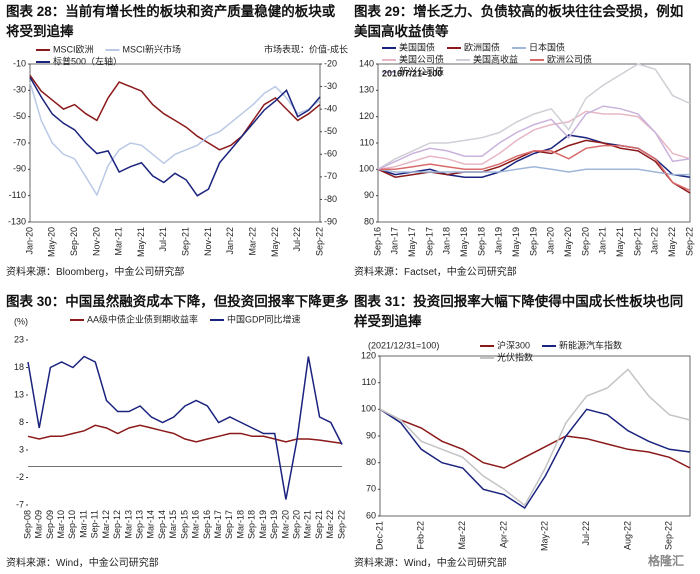 This screenshot has width=700, height=574. I want to click on y-tick-label: -30, so click(19, 90).